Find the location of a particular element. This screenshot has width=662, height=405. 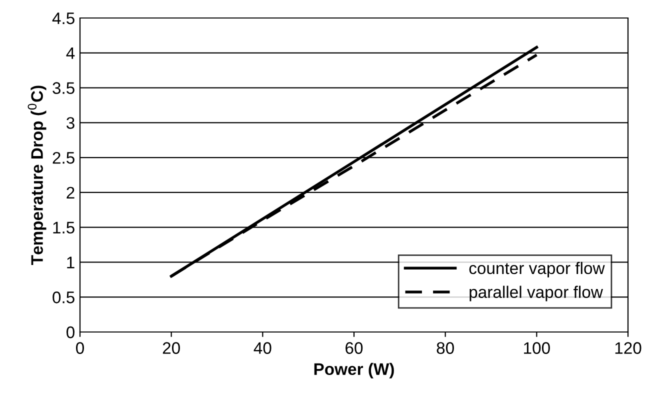

y-tick-label: 0.5 is located at coordinates (63, 298).